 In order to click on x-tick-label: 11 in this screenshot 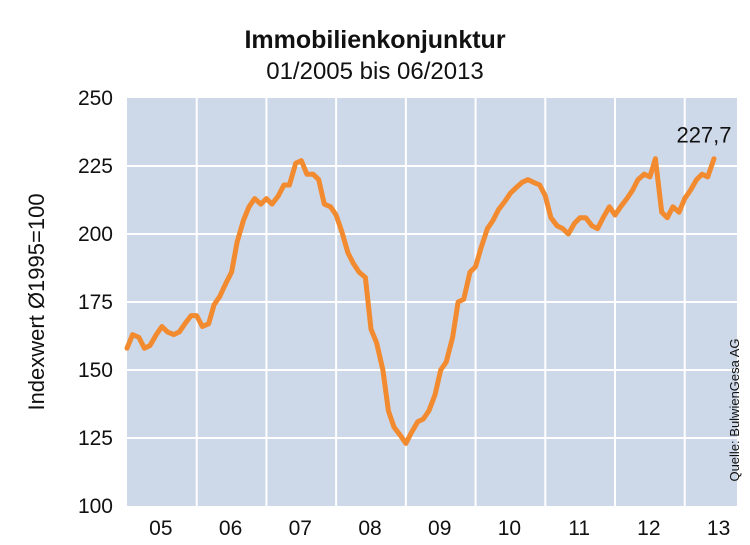, I will do `click(579, 528)`.